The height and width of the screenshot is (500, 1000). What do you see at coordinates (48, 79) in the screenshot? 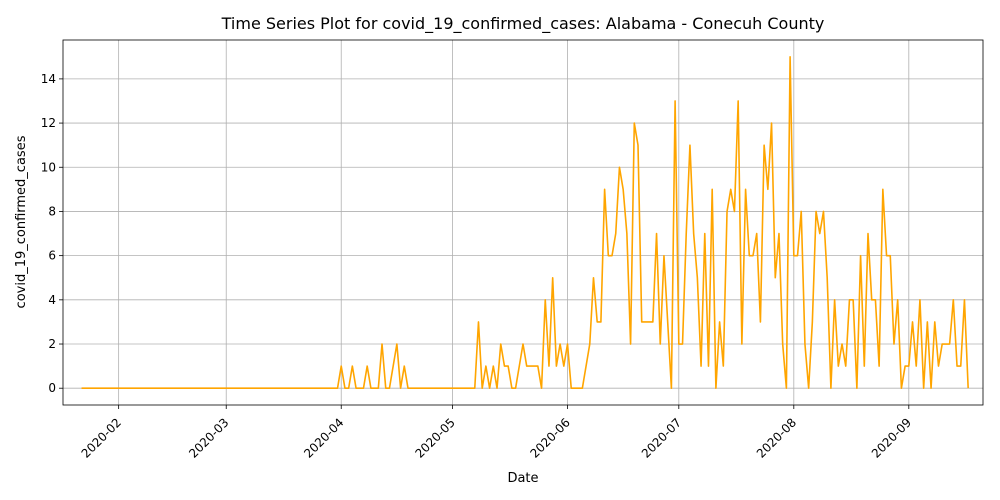
I see `y-tick-label: 14` at bounding box center [48, 79].